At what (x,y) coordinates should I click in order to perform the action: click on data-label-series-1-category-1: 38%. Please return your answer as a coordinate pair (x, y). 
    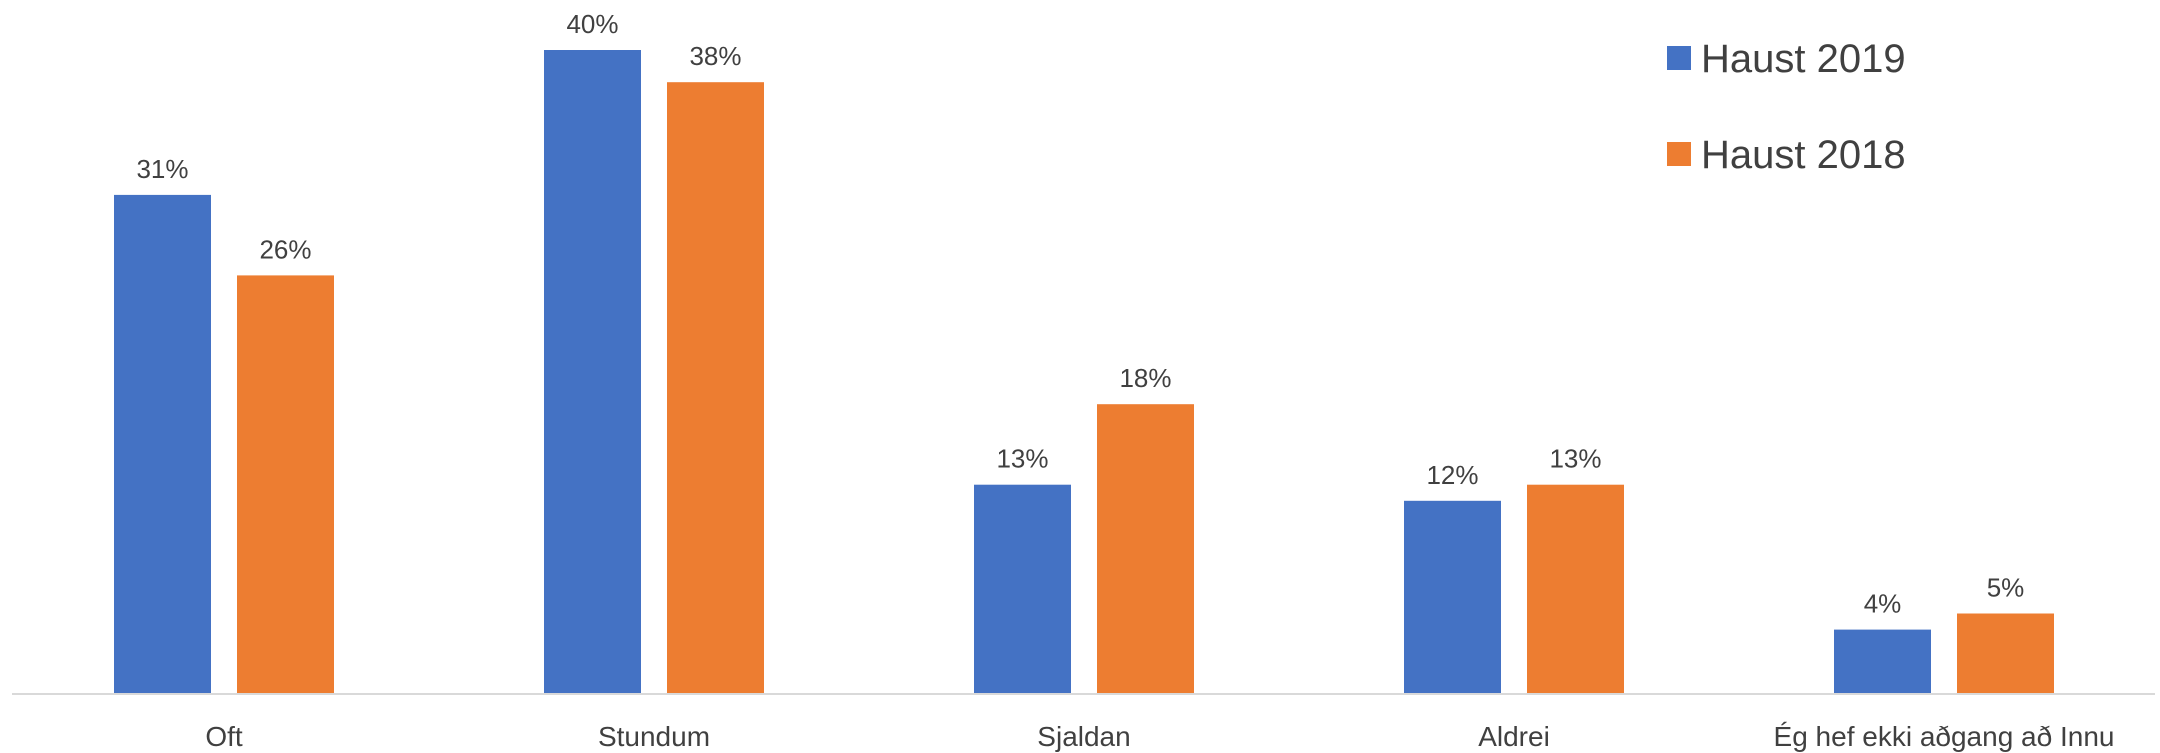
    Looking at the image, I should click on (715, 56).